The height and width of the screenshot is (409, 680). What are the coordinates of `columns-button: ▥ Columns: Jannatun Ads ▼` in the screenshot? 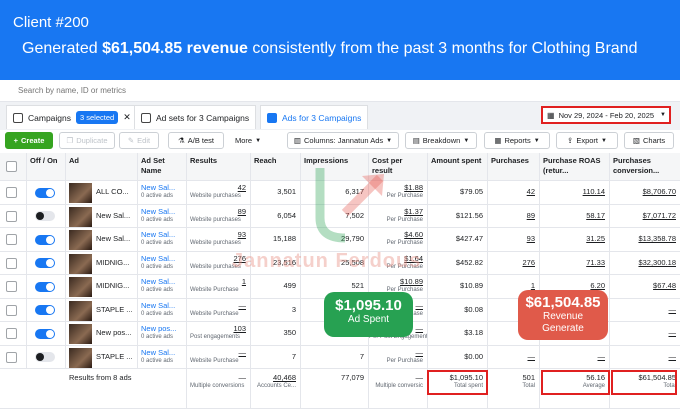 It's located at (343, 140).